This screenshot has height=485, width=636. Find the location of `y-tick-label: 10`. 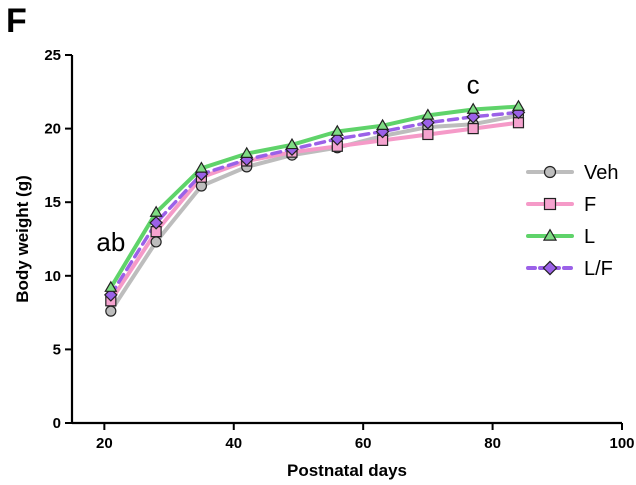

y-tick-label: 10 is located at coordinates (52, 276).